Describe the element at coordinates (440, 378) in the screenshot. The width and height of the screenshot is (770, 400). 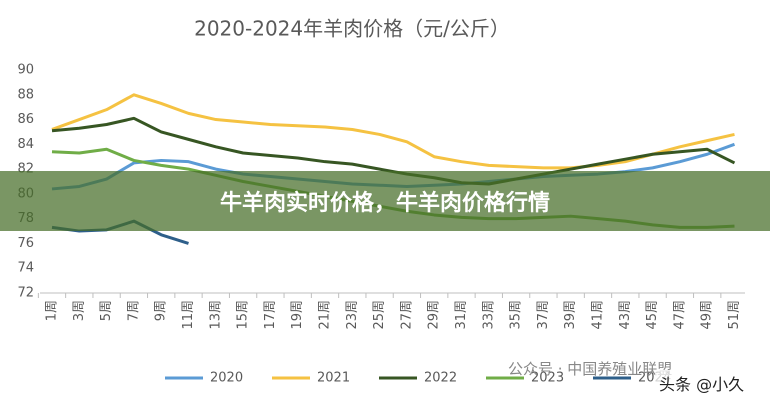
I see `legend-label: 2022` at that location.